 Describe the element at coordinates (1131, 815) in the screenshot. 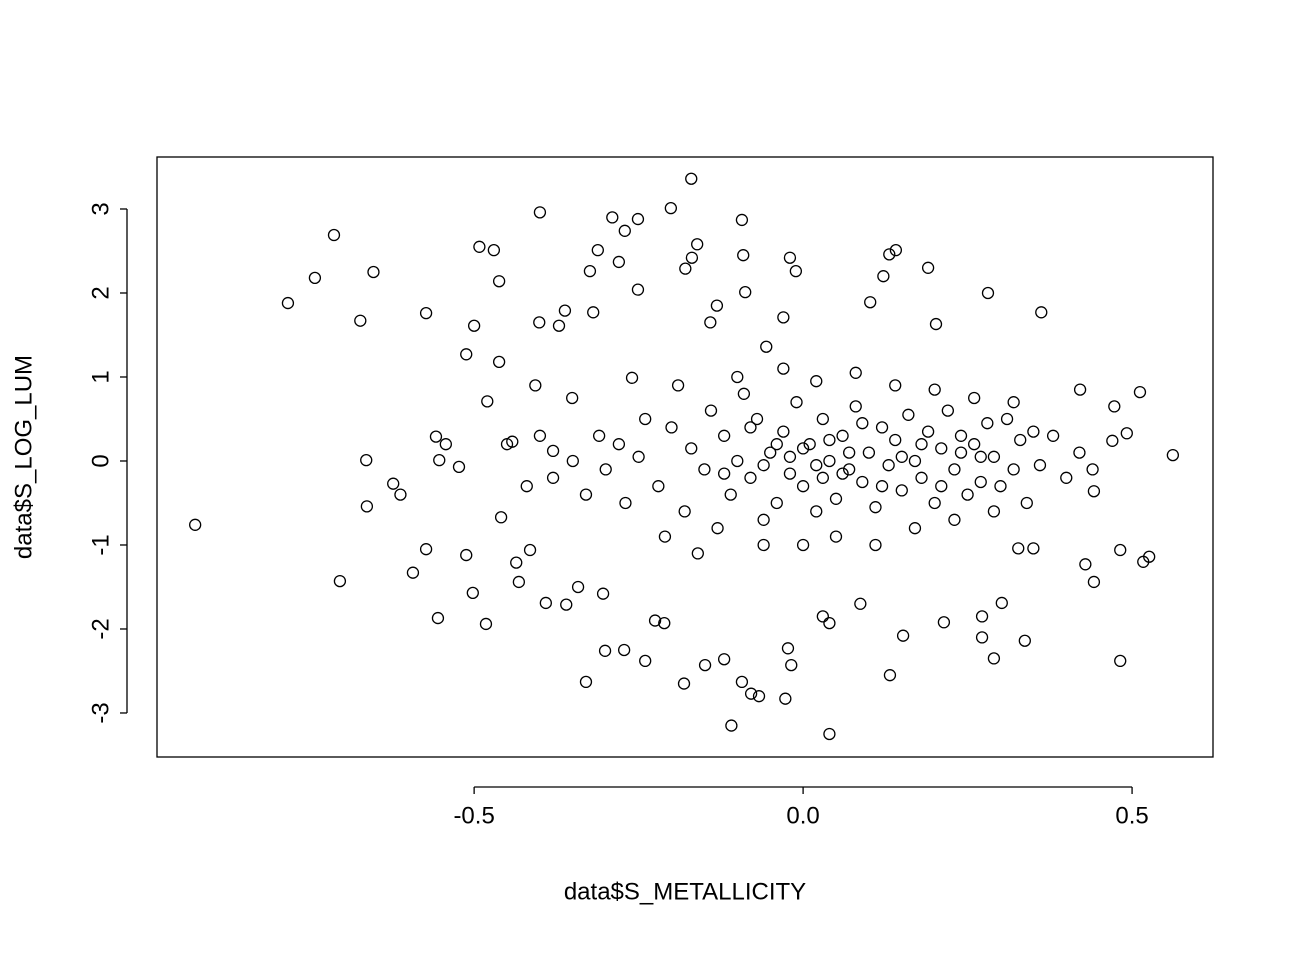

I see `x-tick-label: 0.5` at that location.